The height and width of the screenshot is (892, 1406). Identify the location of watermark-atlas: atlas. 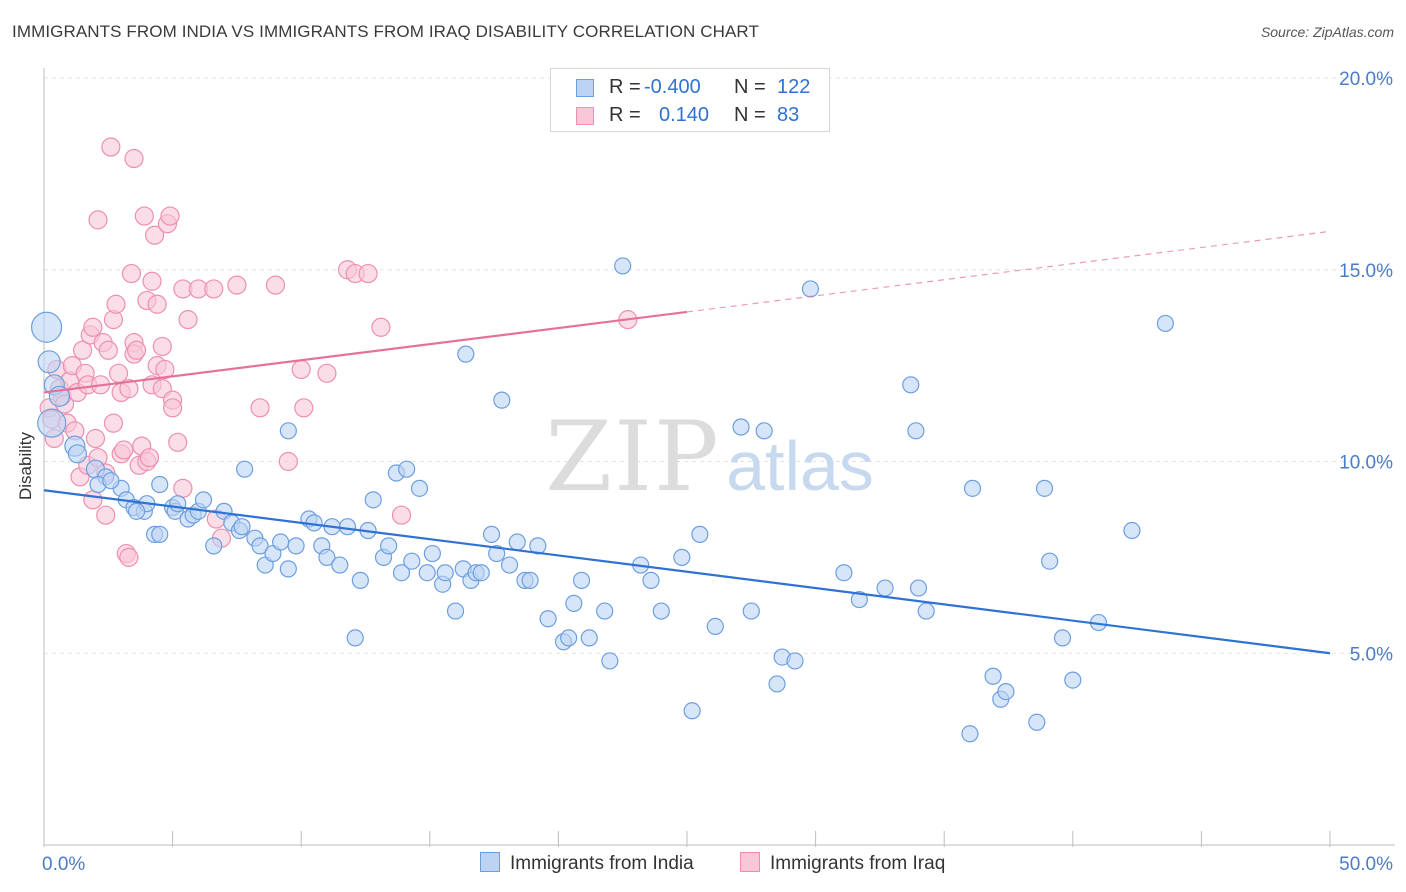
(800, 466).